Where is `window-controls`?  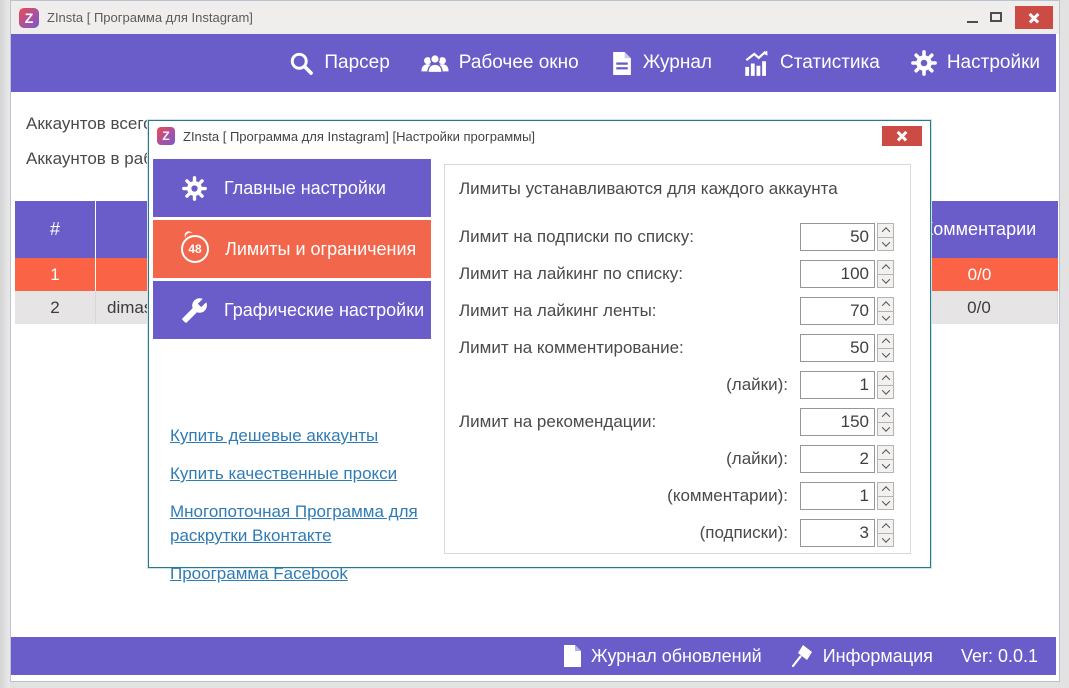
window-controls is located at coordinates (1008, 17).